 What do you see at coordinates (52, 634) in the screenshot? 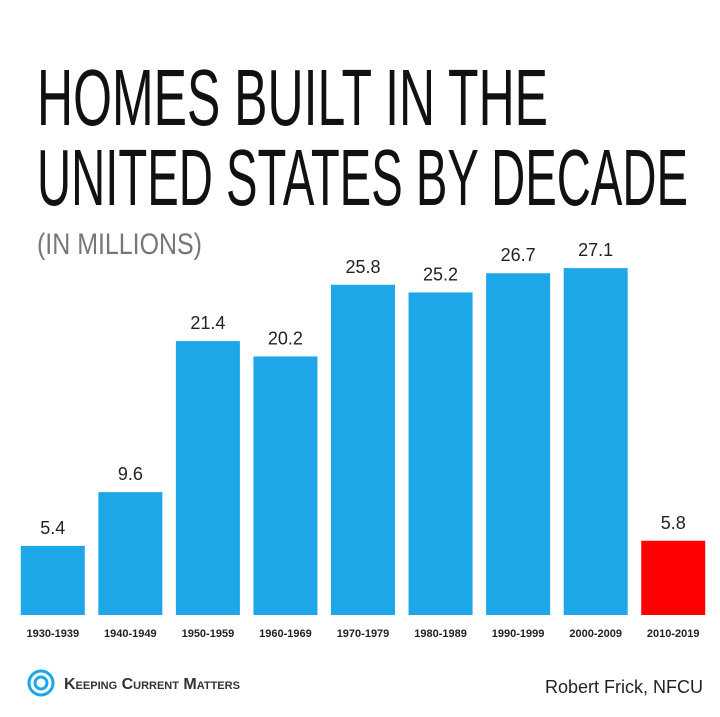
I see `x-tick-label: 1930-1939` at bounding box center [52, 634].